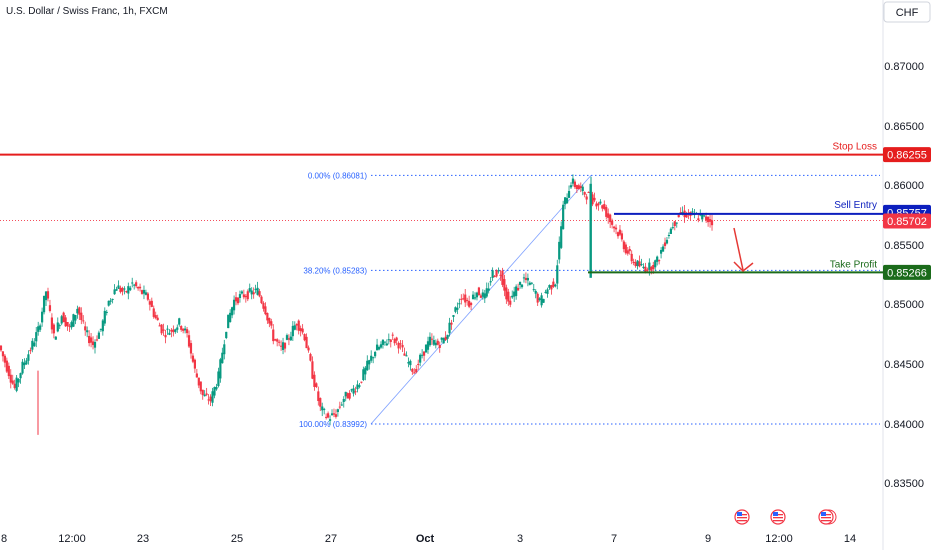 This screenshot has width=932, height=550. I want to click on currency-badge, so click(907, 12).